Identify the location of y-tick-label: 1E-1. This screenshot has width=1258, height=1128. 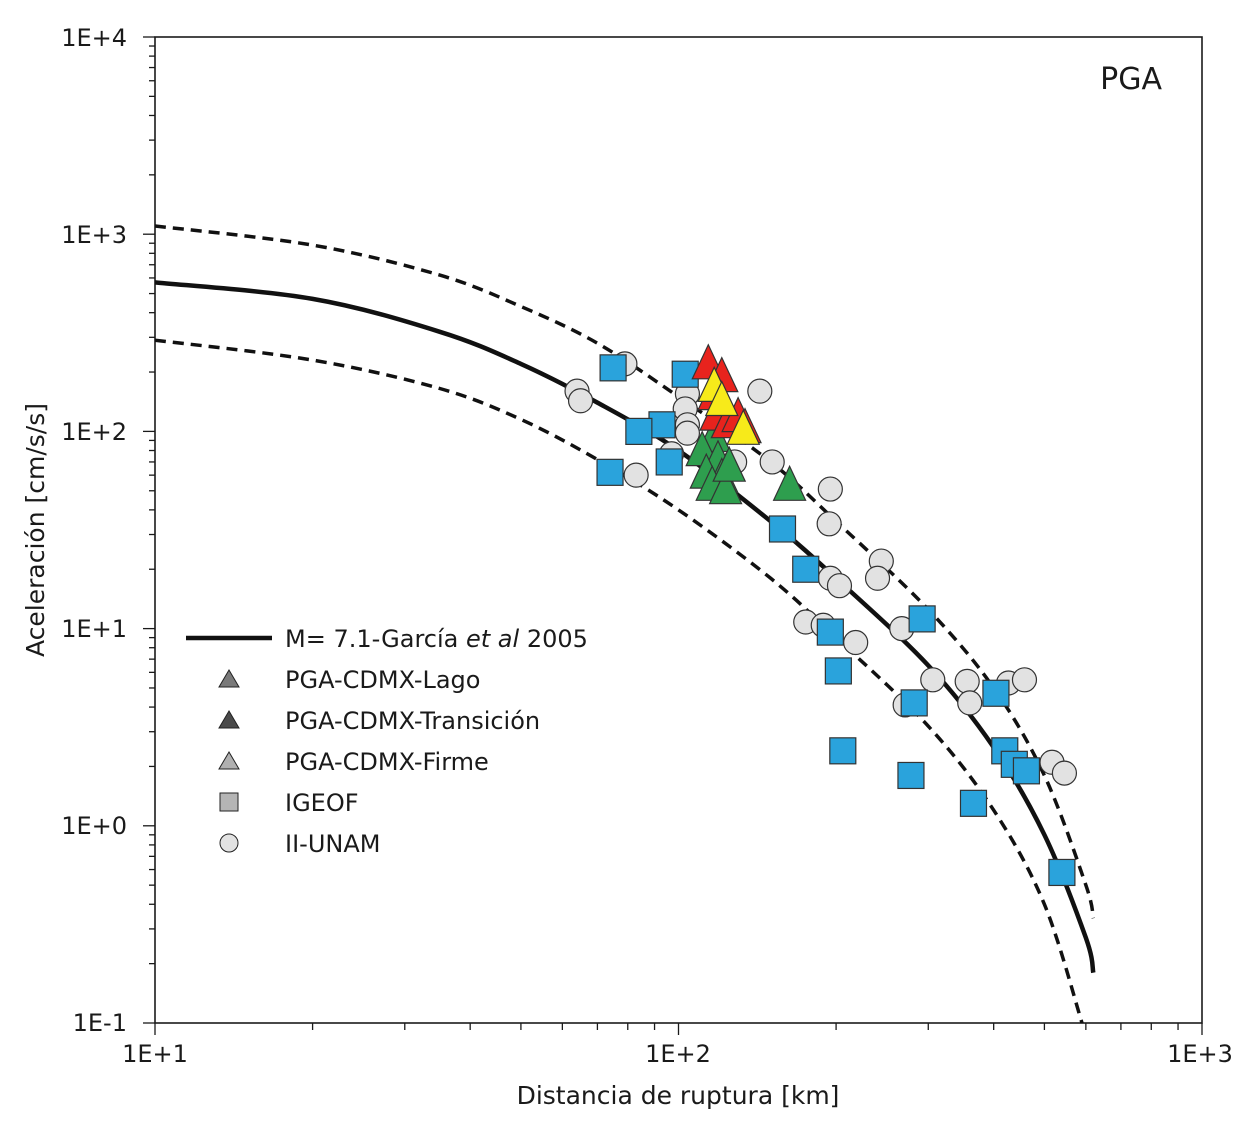
(100, 1023).